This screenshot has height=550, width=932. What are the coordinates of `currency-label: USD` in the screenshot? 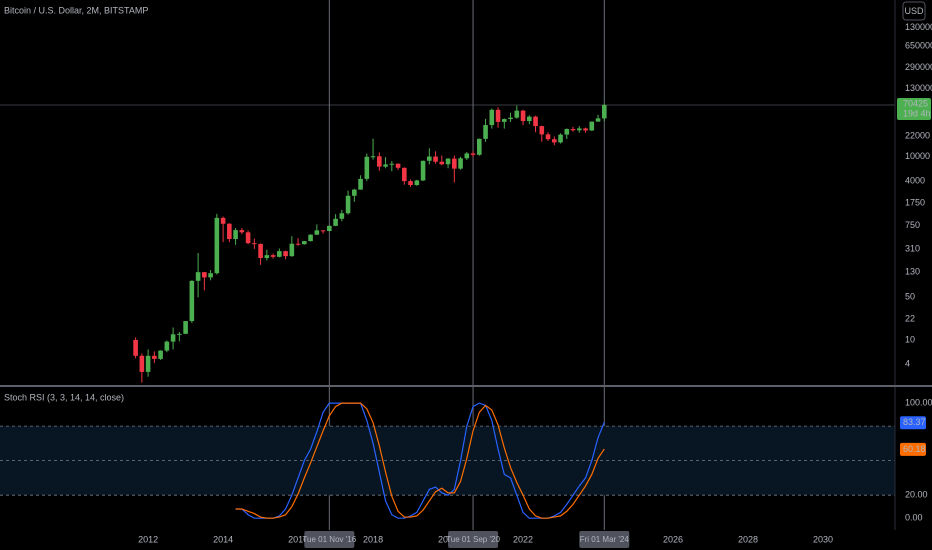 It's located at (914, 11).